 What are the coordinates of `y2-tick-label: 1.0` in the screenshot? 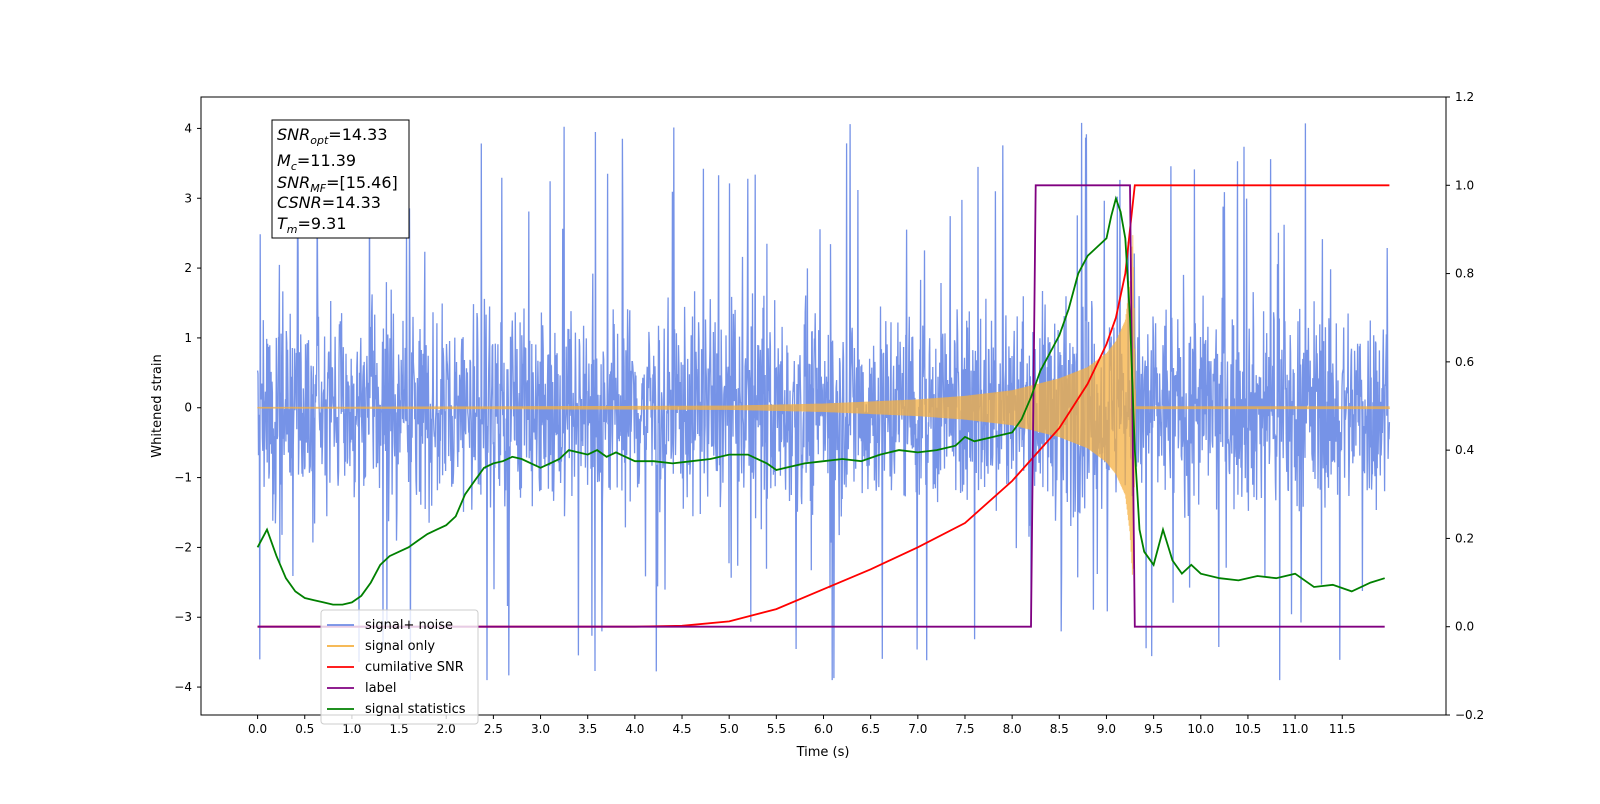 It's located at (1464, 185).